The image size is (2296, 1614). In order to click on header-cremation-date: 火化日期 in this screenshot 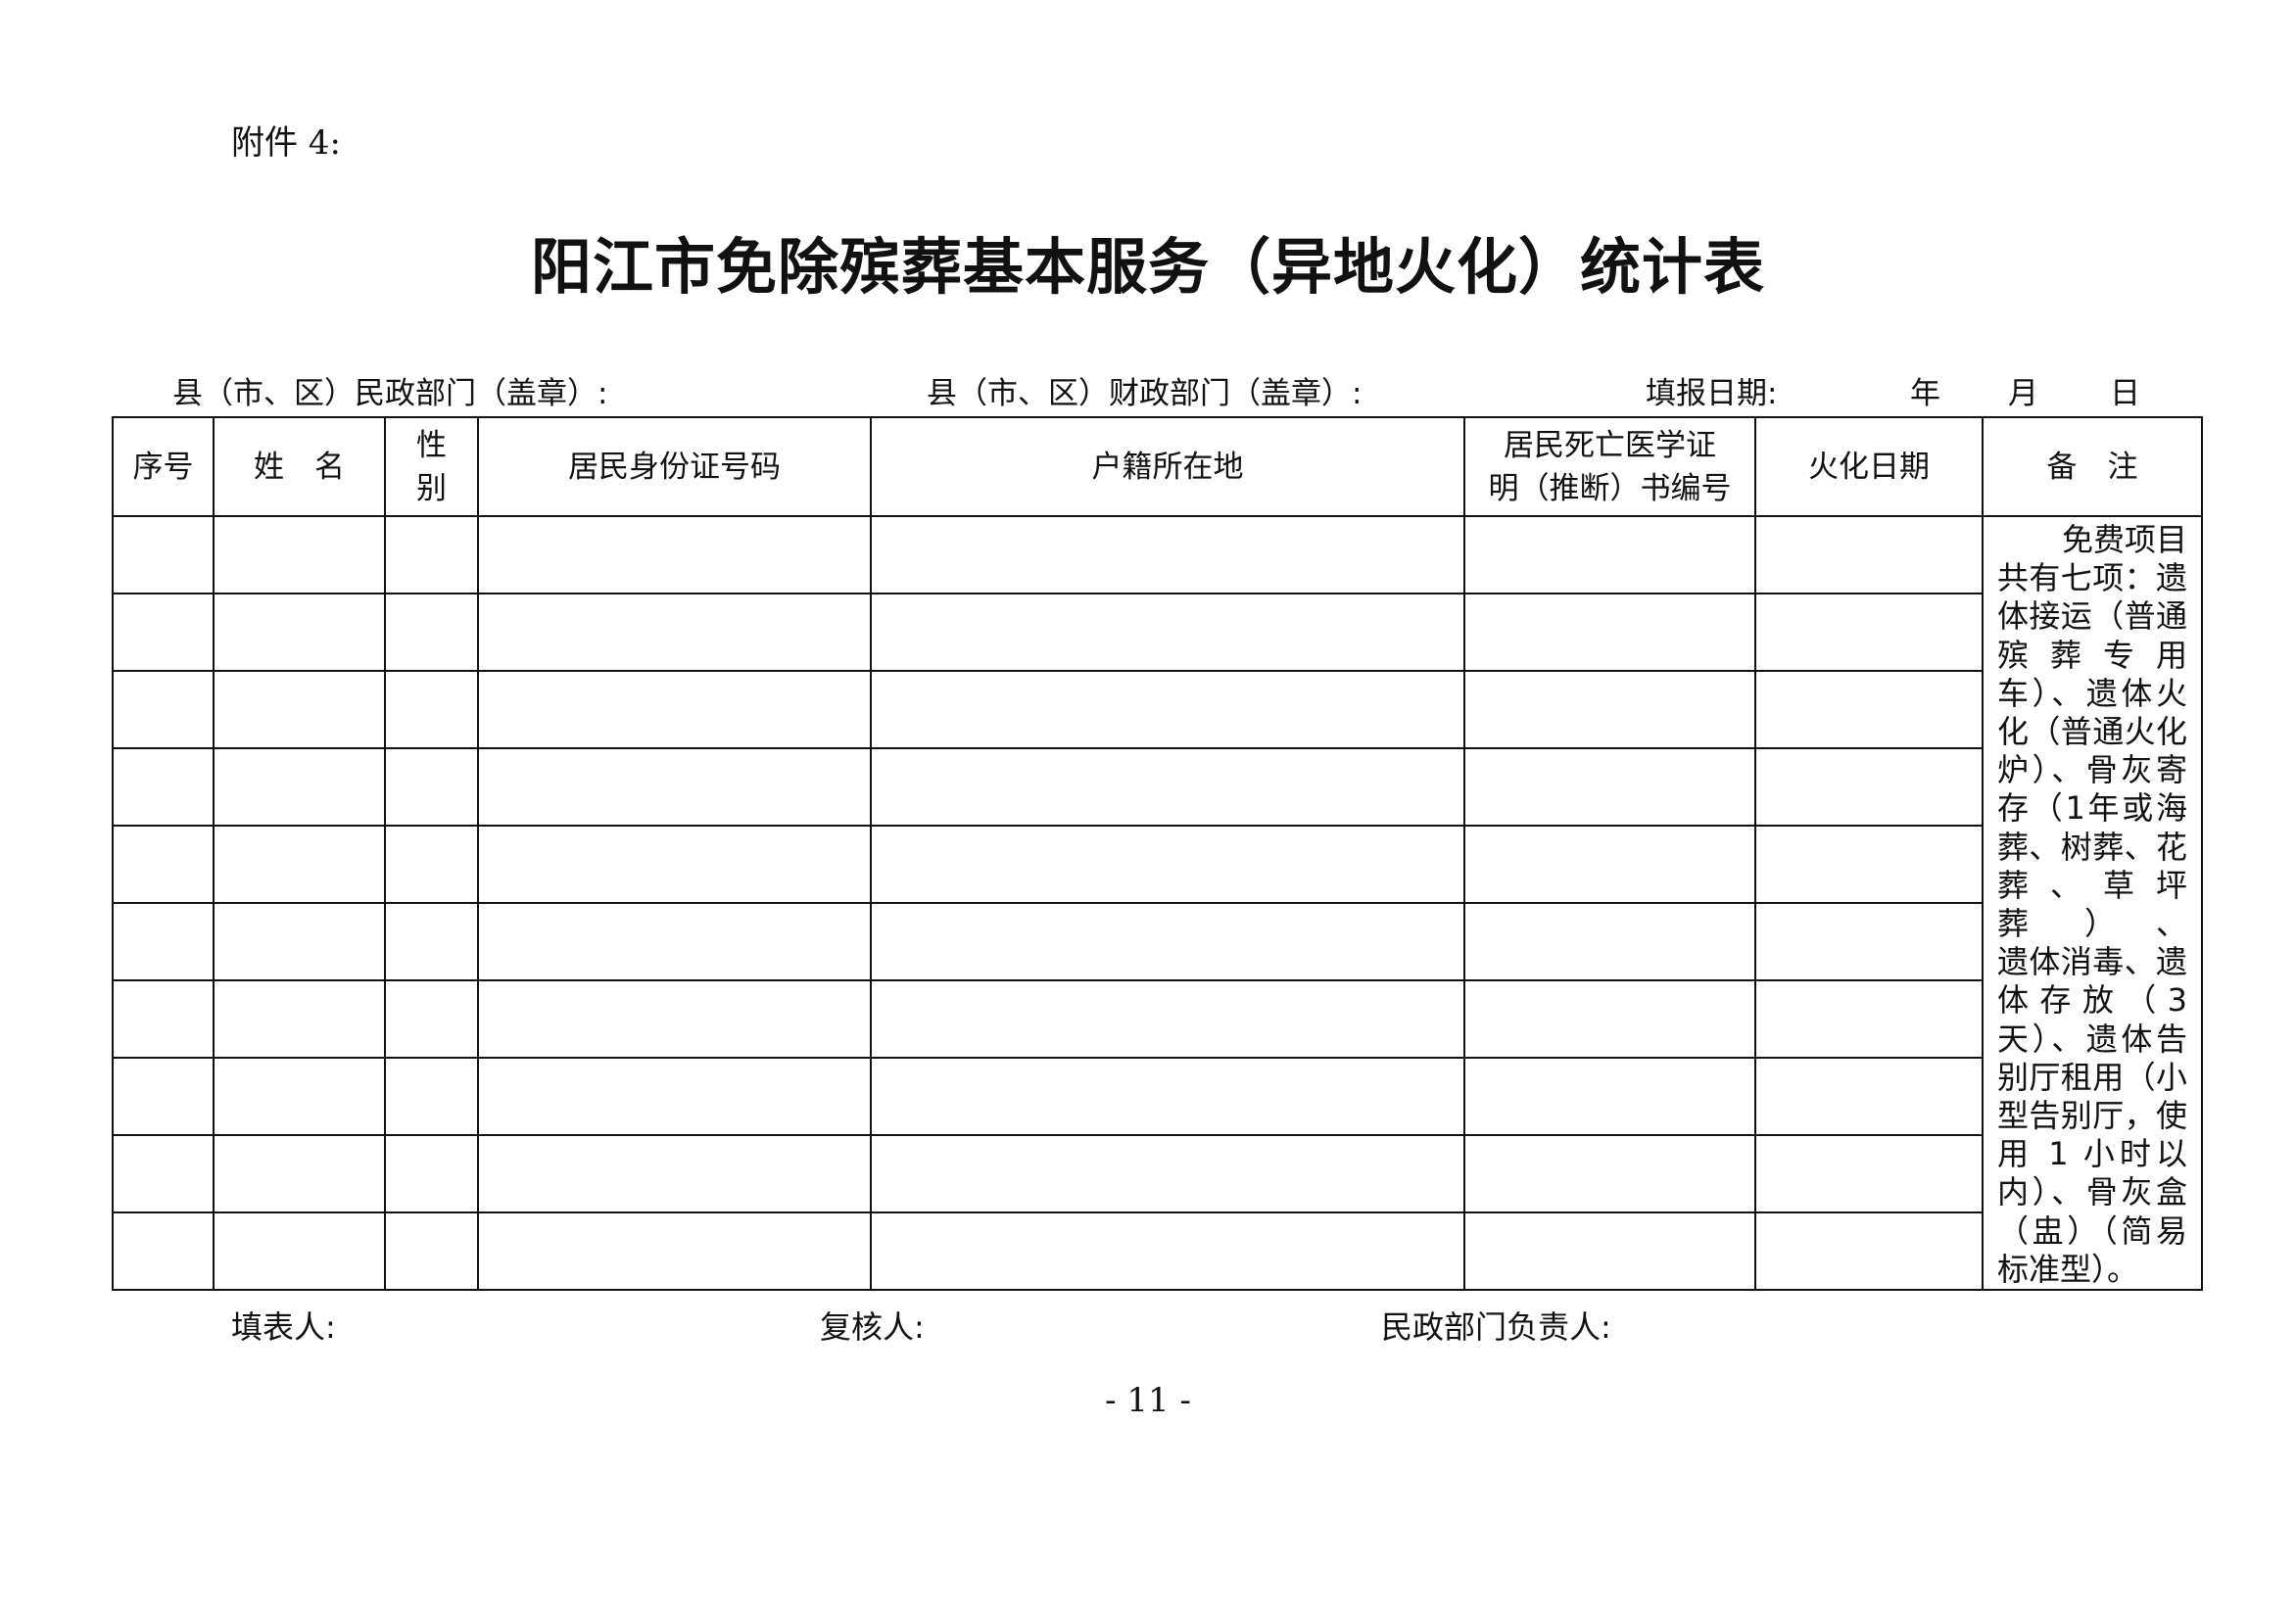, I will do `click(1869, 466)`.